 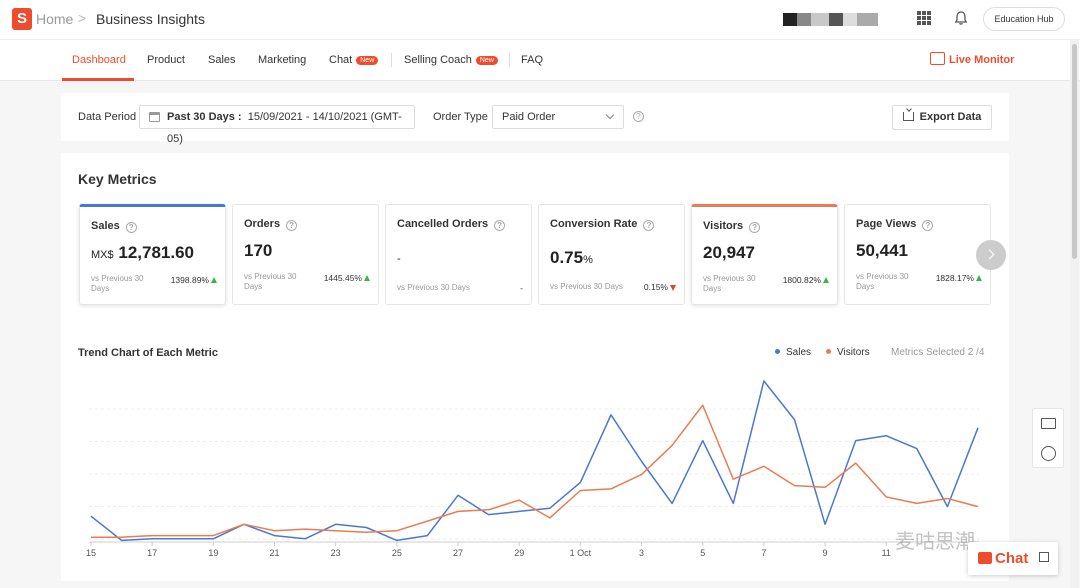 What do you see at coordinates (1074, 151) in the screenshot?
I see `scroll-thumb` at bounding box center [1074, 151].